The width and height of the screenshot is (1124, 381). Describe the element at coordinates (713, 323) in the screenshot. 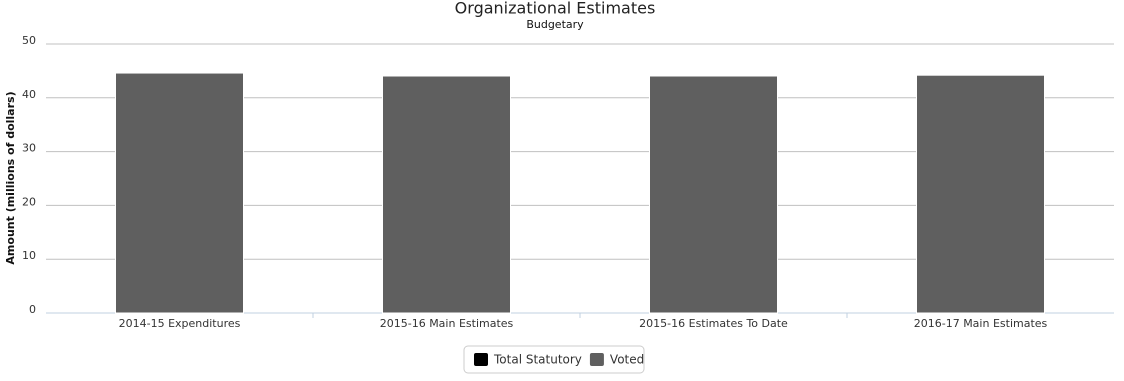

I see `x-tick-label: 2015-16 Estimates To Date` at that location.